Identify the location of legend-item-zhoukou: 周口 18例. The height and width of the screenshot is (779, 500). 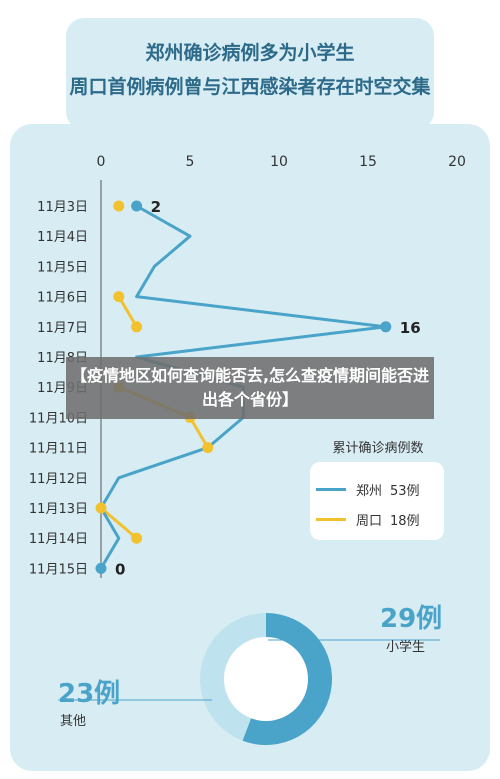
(368, 519).